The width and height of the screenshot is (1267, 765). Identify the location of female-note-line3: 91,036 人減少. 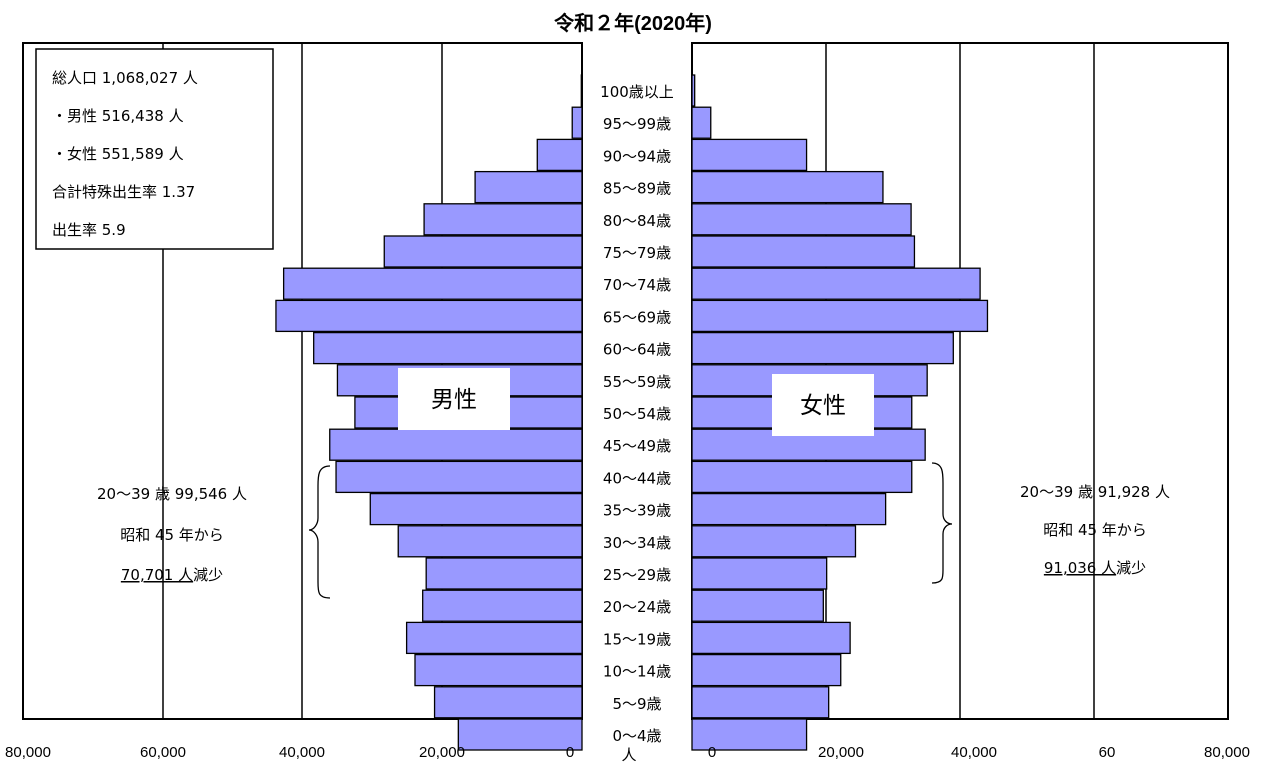
(1095, 568).